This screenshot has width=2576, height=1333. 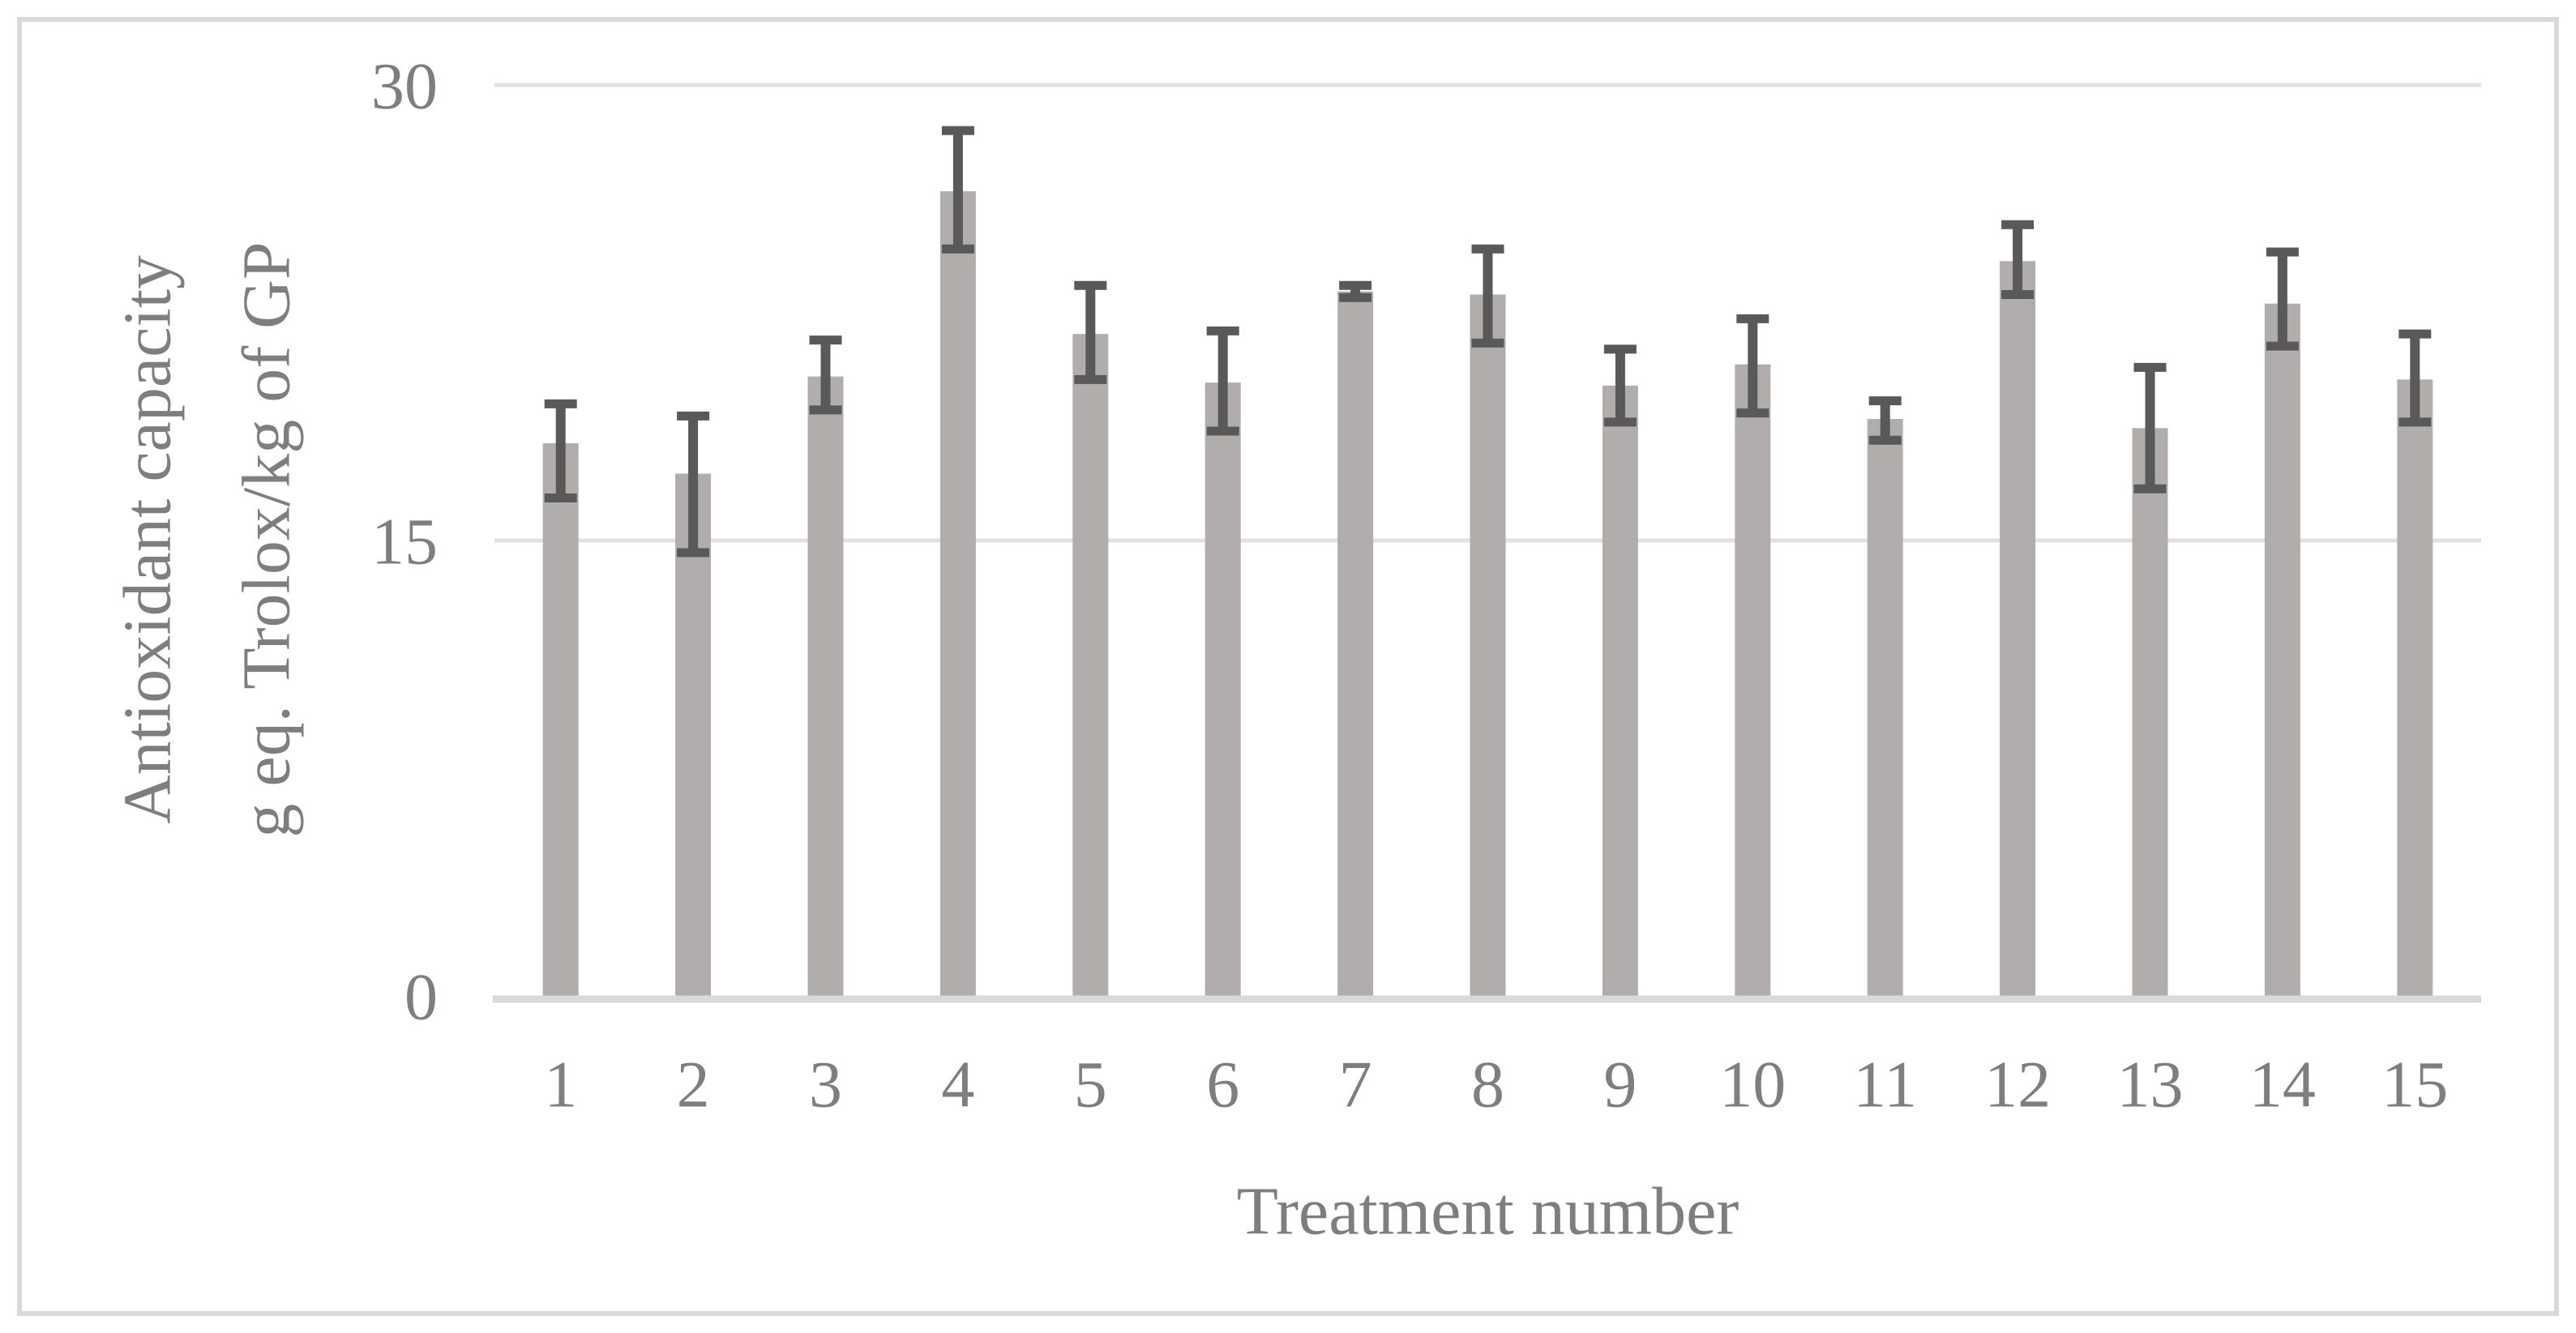 What do you see at coordinates (1355, 1085) in the screenshot?
I see `x-tick-label-7: 7` at bounding box center [1355, 1085].